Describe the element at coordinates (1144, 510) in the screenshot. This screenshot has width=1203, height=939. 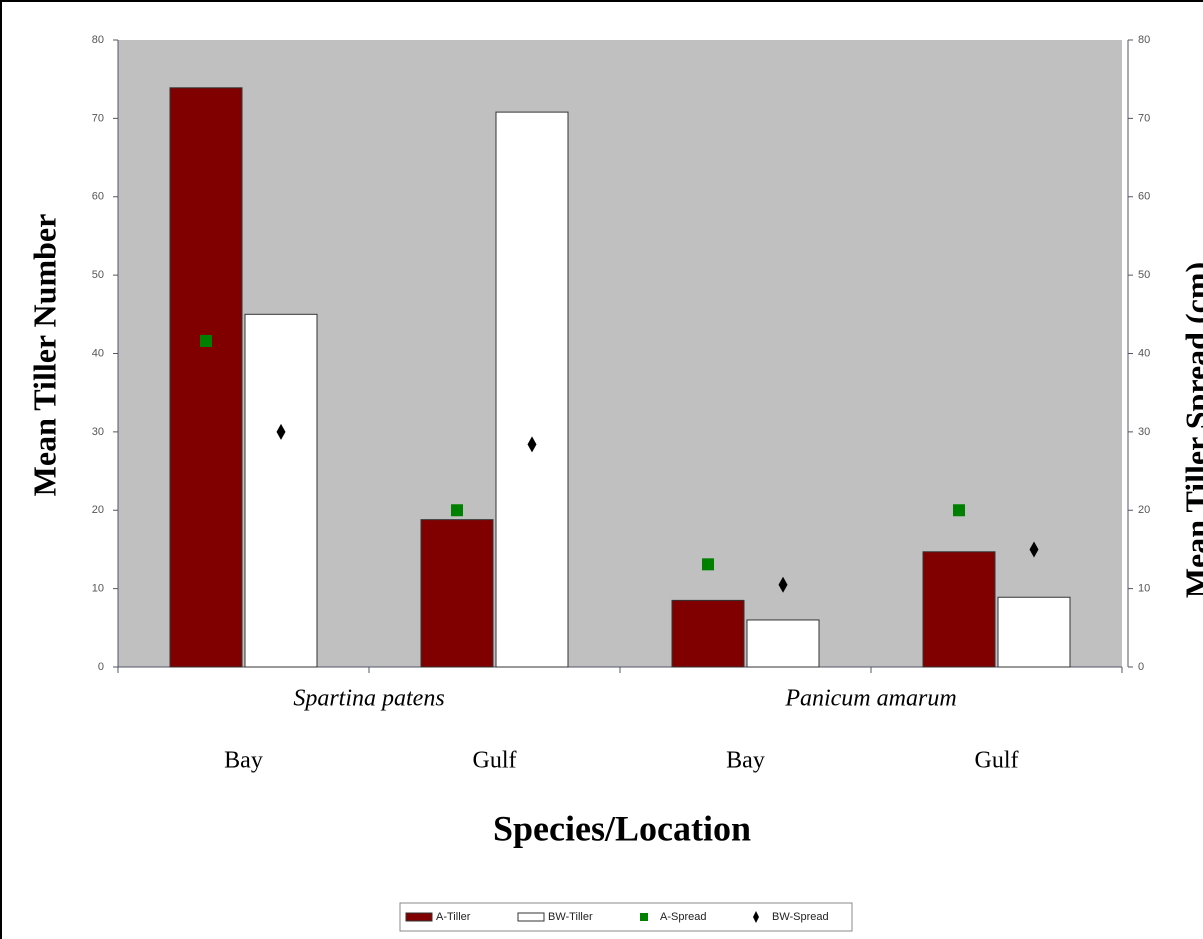
I see `y2-tick-label: 20` at that location.